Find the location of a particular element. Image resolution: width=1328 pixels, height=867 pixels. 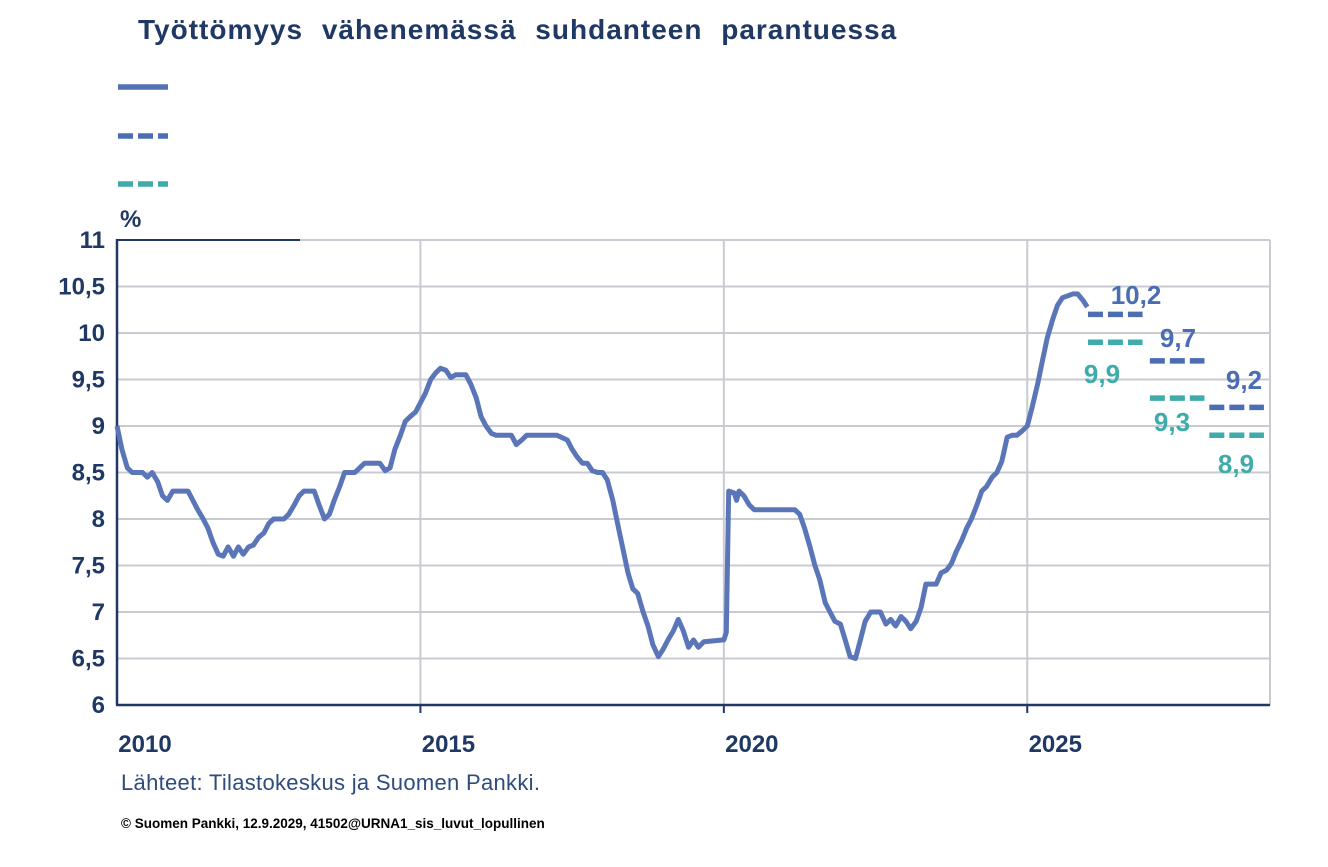

y-tick-label: 6 is located at coordinates (98, 705).